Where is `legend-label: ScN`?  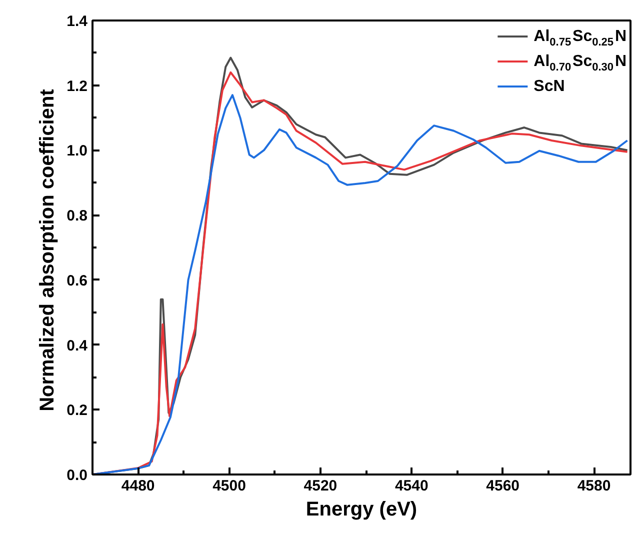
legend-label: ScN is located at coordinates (549, 86).